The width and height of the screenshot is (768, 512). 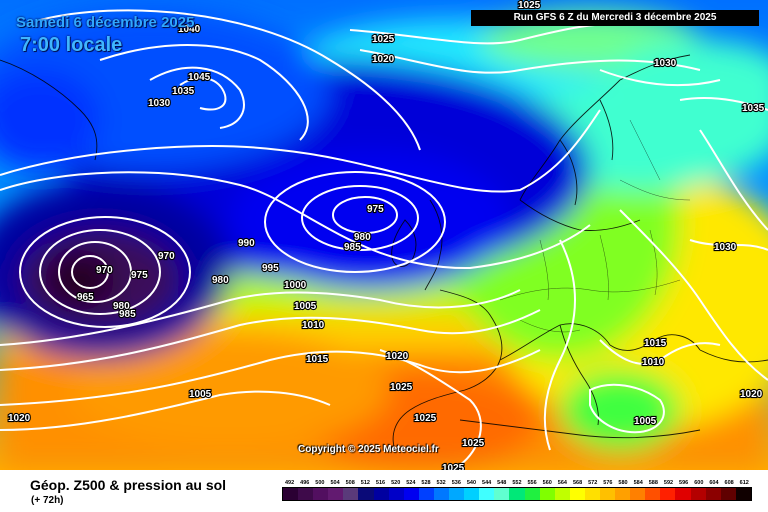 I want to click on isobar-label: 985, so click(x=127, y=314).